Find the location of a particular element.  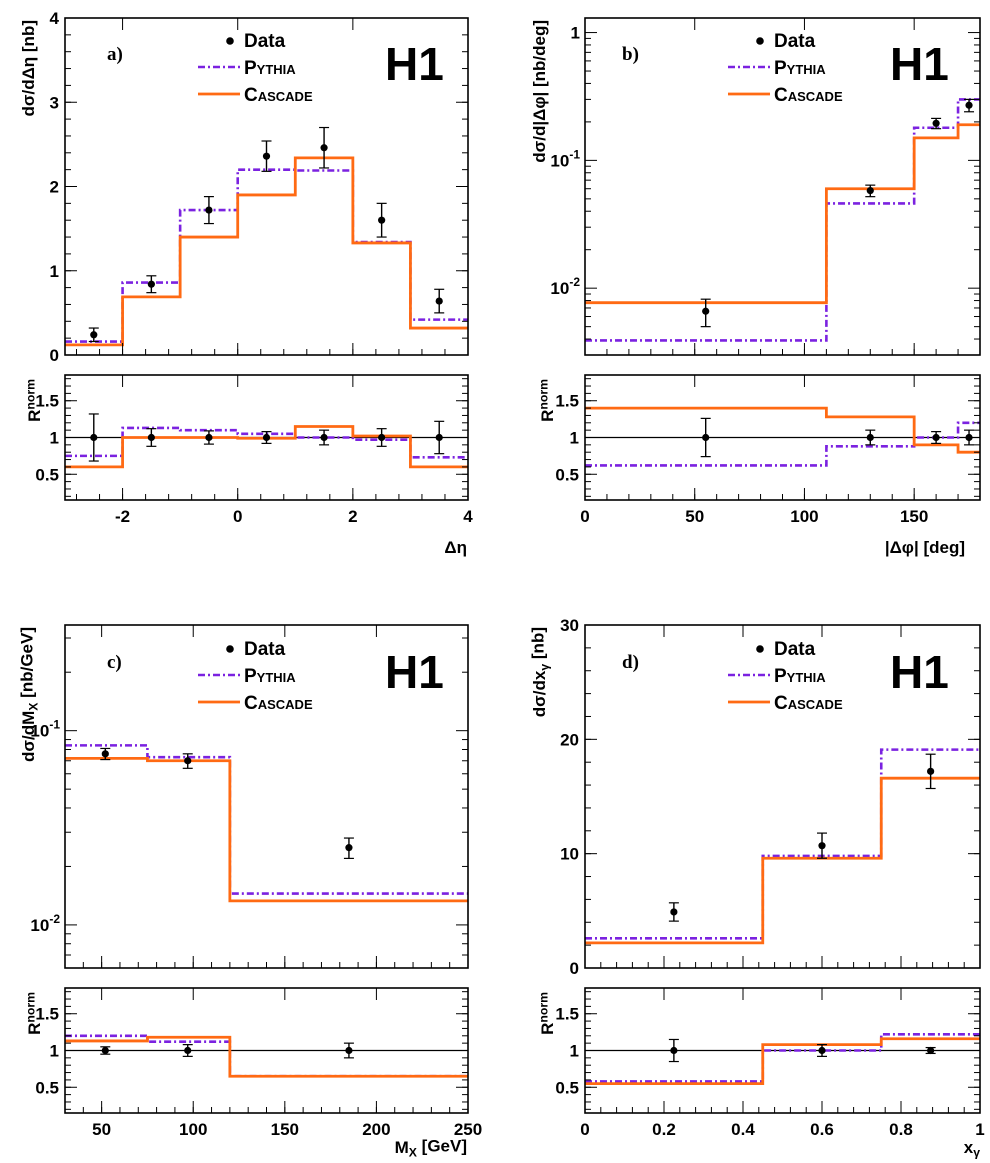

cascade-histogram is located at coordinates (782, 214).